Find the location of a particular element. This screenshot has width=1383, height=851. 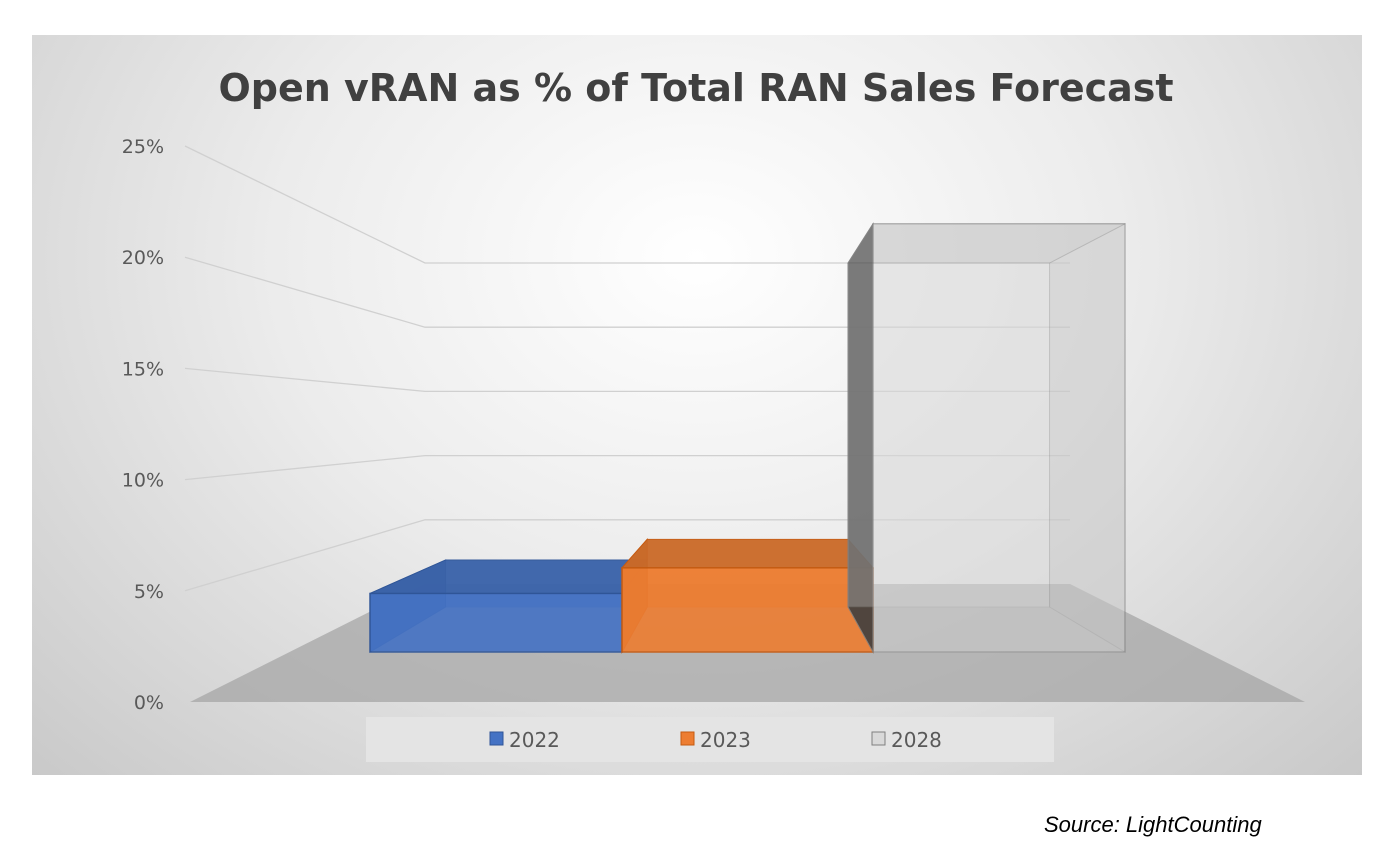

legend-label-2023: 2023 is located at coordinates (725, 740).